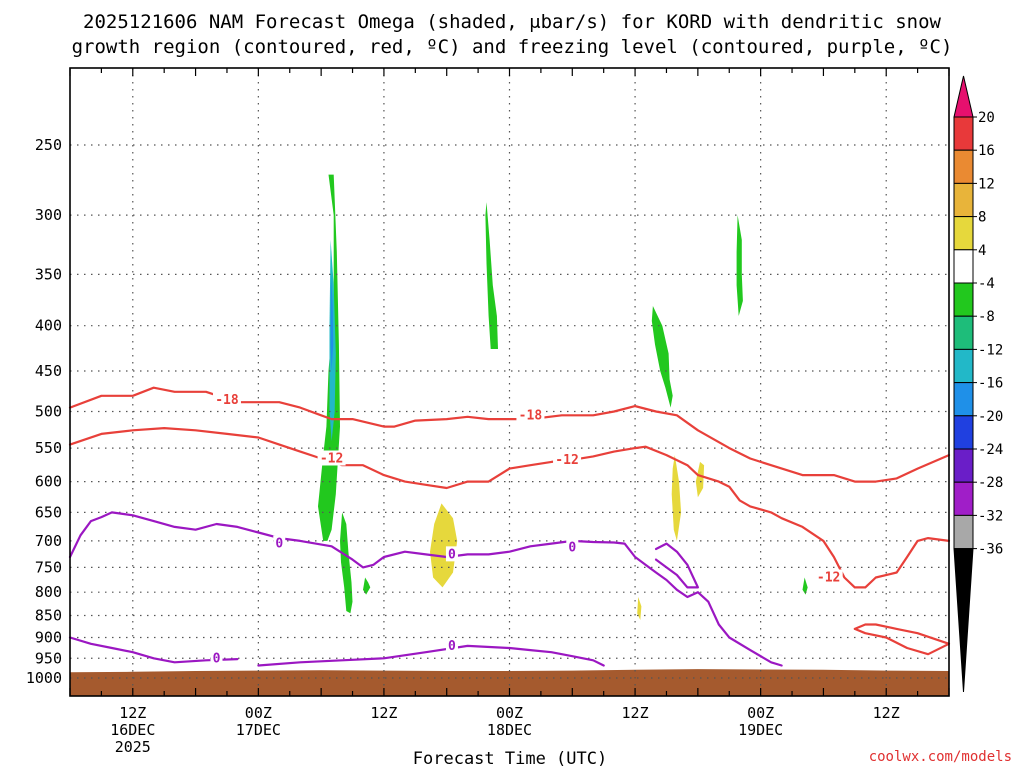  I want to click on omega-region-blue, so click(332, 322).